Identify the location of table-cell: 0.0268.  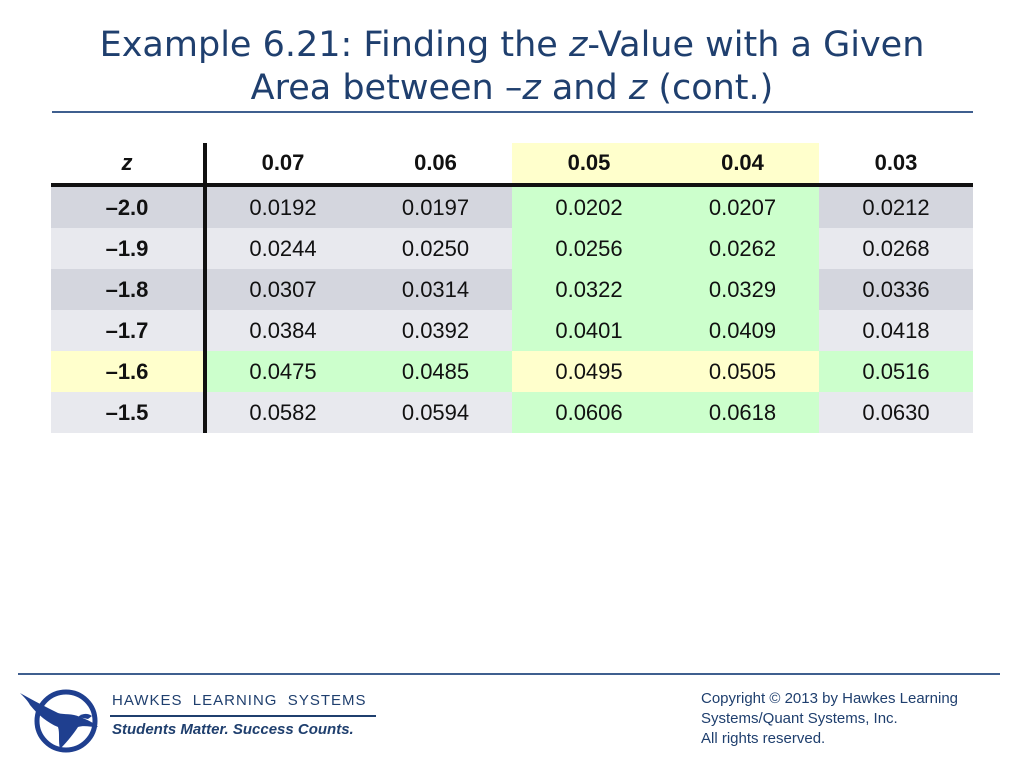
(896, 248).